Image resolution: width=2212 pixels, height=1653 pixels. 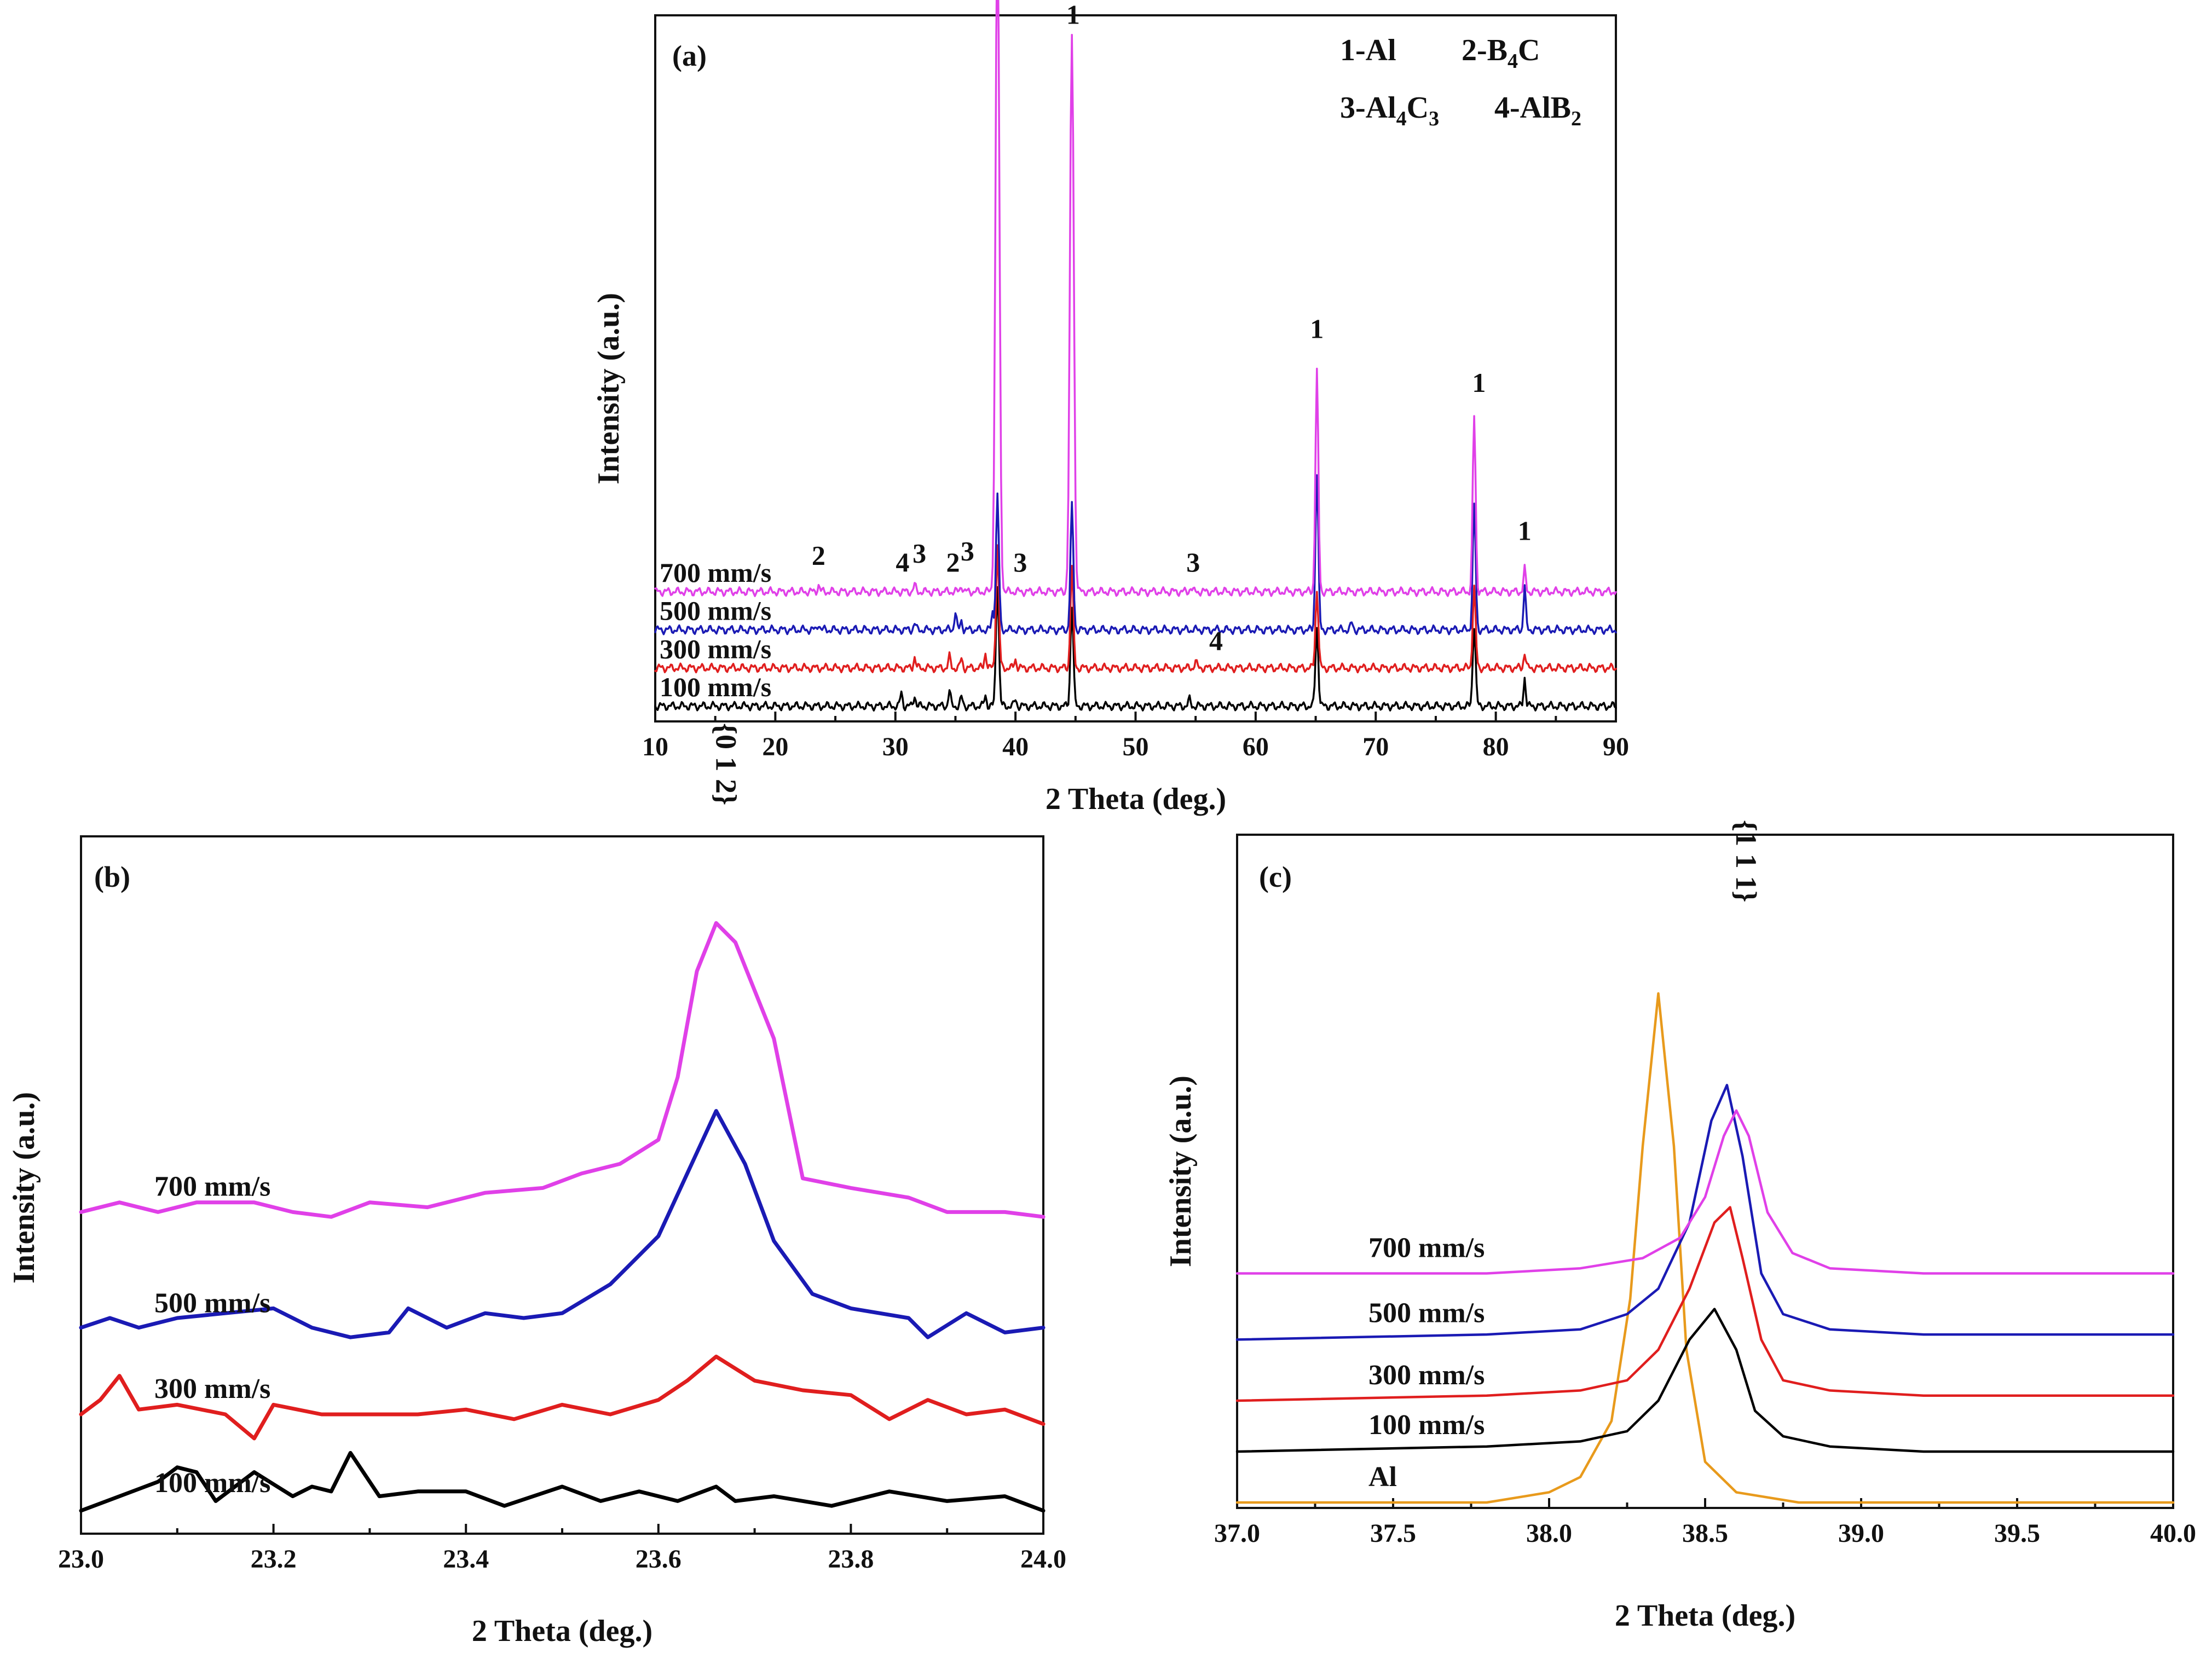 I want to click on panel-b-x-tick-label: 23.6, so click(x=658, y=1560).